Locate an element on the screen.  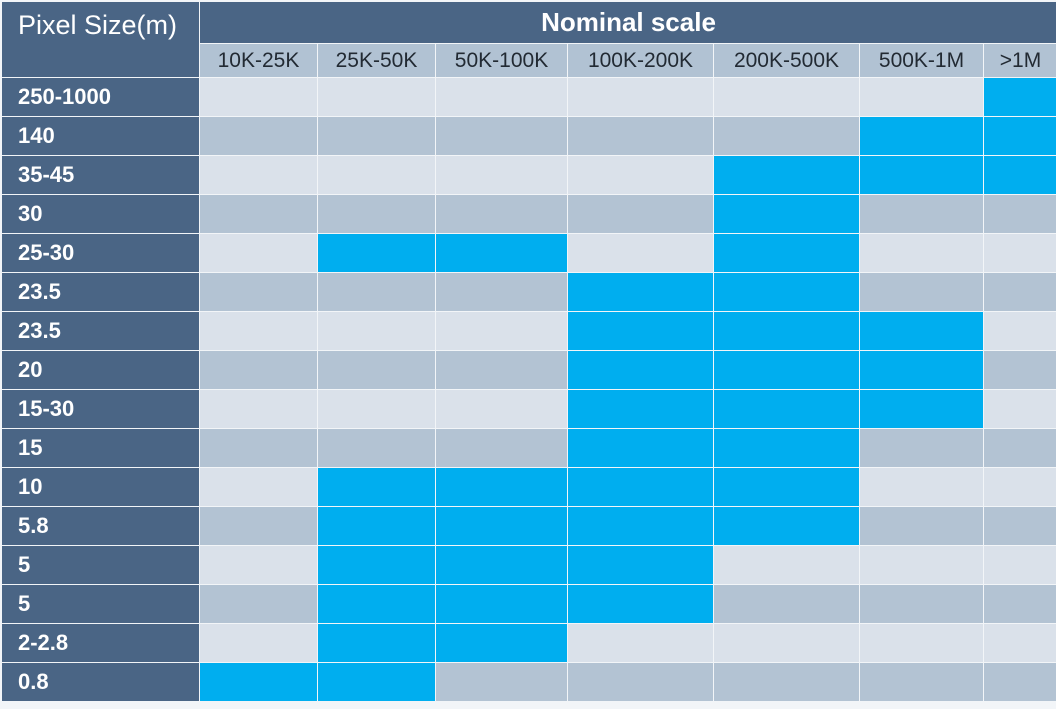
column-header: 100K-200K is located at coordinates (640, 60).